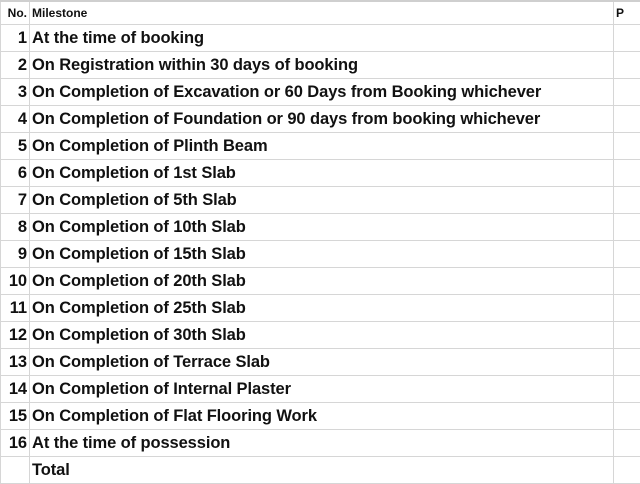 The image size is (640, 484). What do you see at coordinates (15, 281) in the screenshot?
I see `row-number: 10` at bounding box center [15, 281].